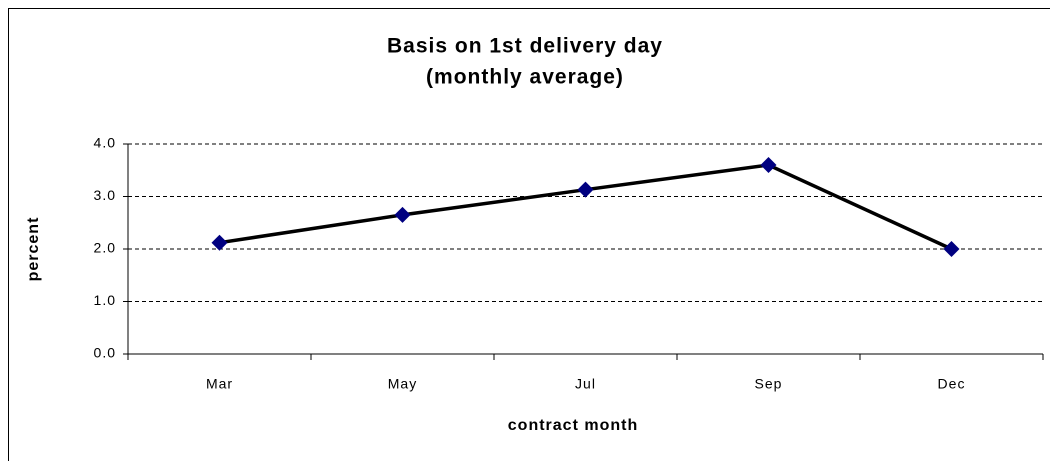  What do you see at coordinates (105, 248) in the screenshot?
I see `y-tick-label: 2.0` at bounding box center [105, 248].